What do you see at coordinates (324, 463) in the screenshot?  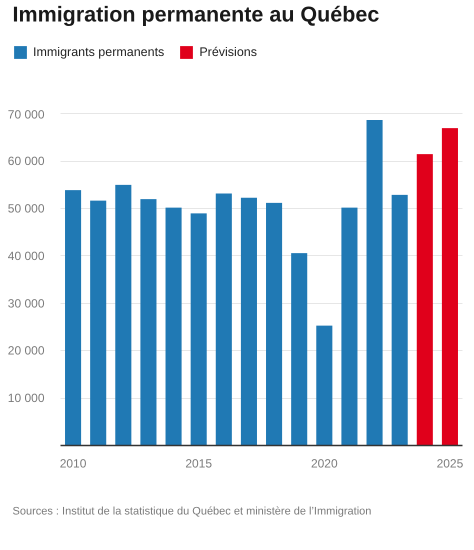 I see `x-tick-label: 2020` at bounding box center [324, 463].